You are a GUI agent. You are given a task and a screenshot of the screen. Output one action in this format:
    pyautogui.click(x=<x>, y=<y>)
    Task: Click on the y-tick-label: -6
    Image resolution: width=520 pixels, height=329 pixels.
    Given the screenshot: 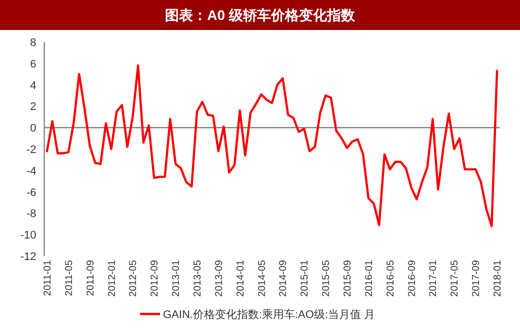 What is the action you would take?
    pyautogui.click(x=31, y=192)
    